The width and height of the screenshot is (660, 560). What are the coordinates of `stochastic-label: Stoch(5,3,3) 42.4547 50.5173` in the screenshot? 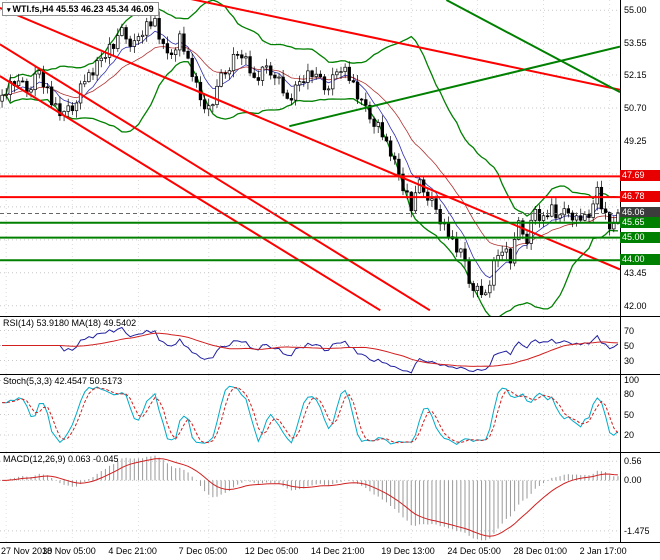 It's located at (63, 381).